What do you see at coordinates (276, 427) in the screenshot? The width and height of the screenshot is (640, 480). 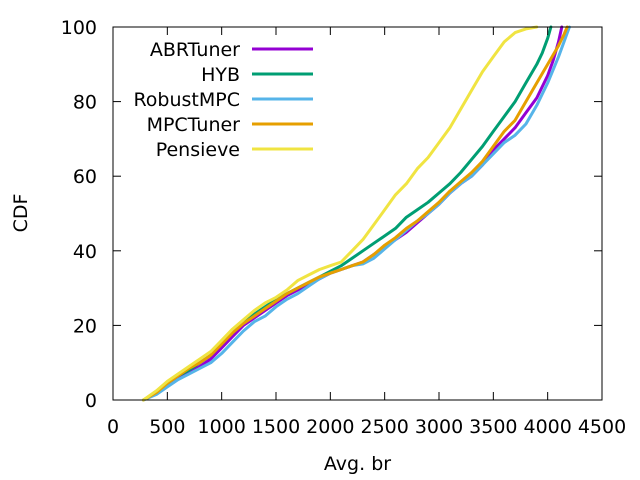 I see `x-tick-label: 1500` at bounding box center [276, 427].